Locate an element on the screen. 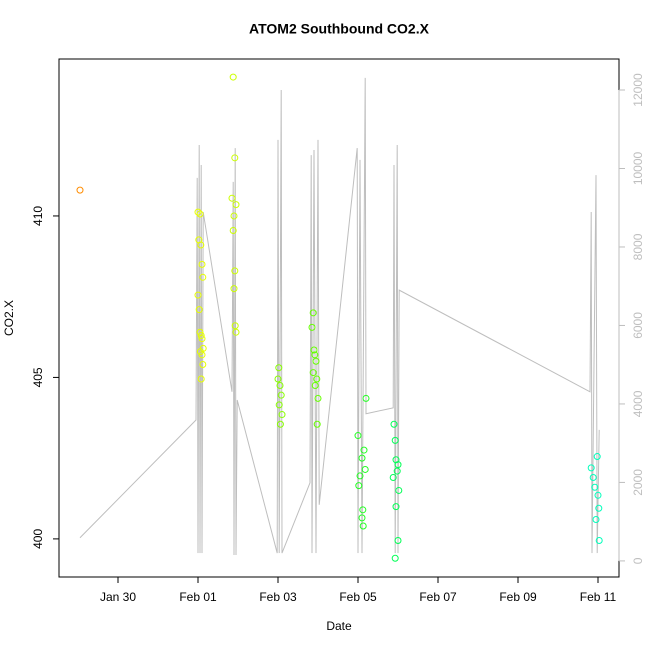 The height and width of the screenshot is (650, 650). y2-tick-label: 0 is located at coordinates (638, 560).